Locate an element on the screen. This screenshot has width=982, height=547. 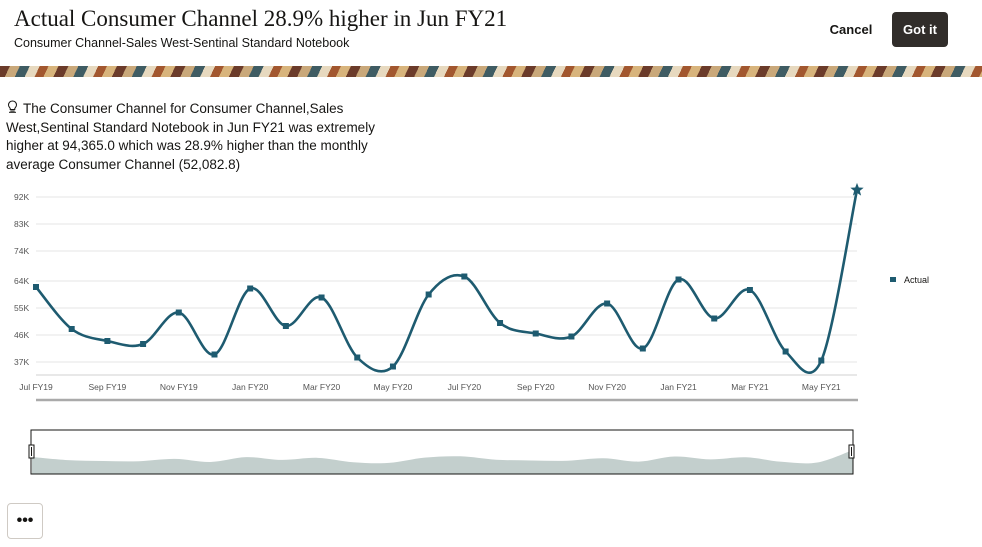
legend: Actual is located at coordinates (909, 280).